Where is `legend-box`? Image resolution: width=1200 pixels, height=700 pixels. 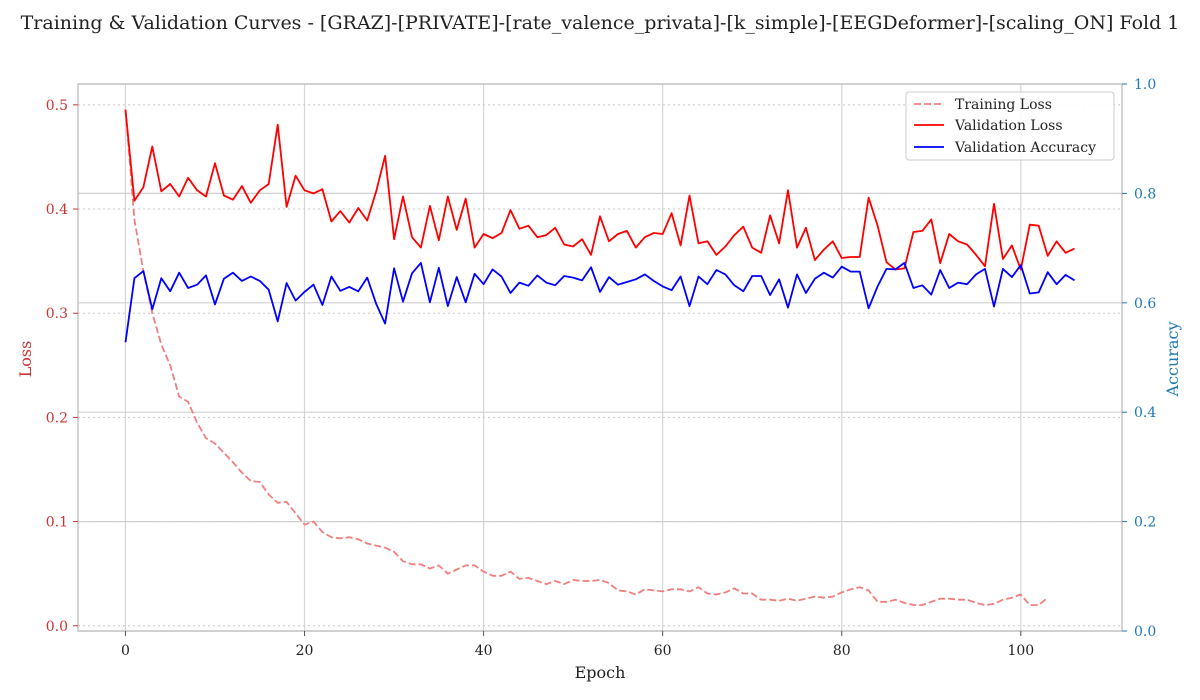 legend-box is located at coordinates (1010, 126).